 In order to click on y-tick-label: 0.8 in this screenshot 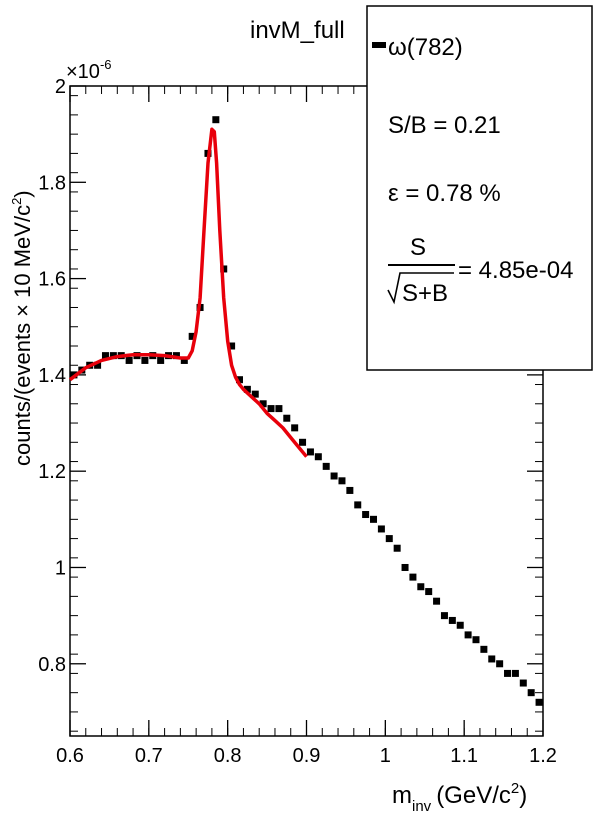, I will do `click(52, 665)`.